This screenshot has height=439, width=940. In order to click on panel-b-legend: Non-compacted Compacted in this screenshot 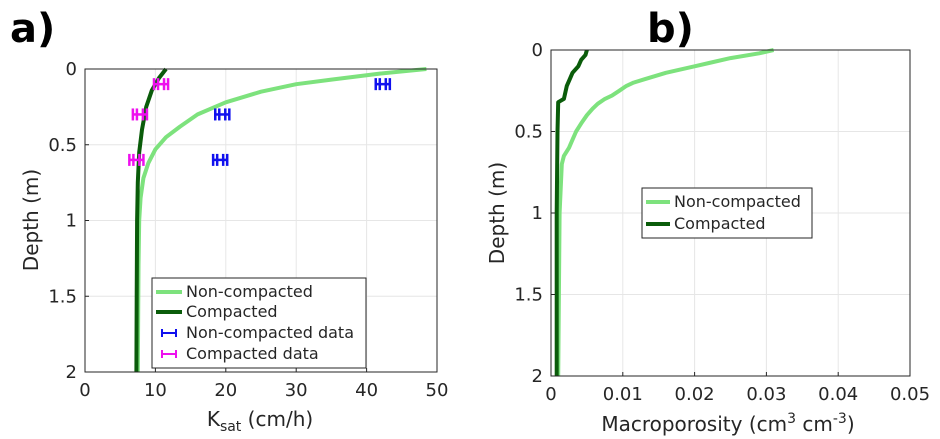, I will do `click(727, 213)`.